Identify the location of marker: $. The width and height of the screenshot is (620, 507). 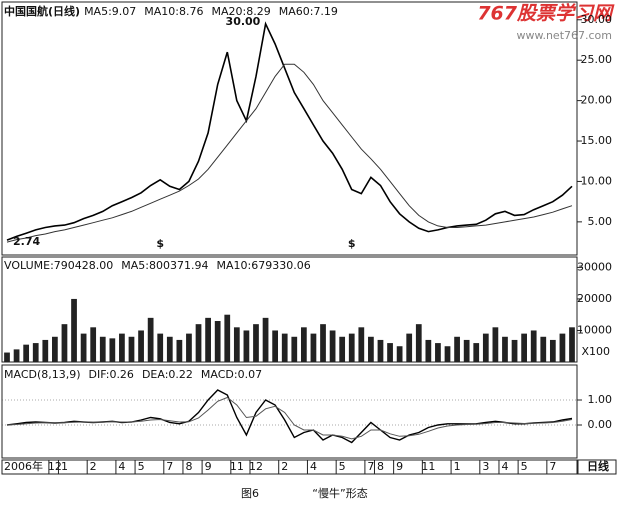
(352, 243).